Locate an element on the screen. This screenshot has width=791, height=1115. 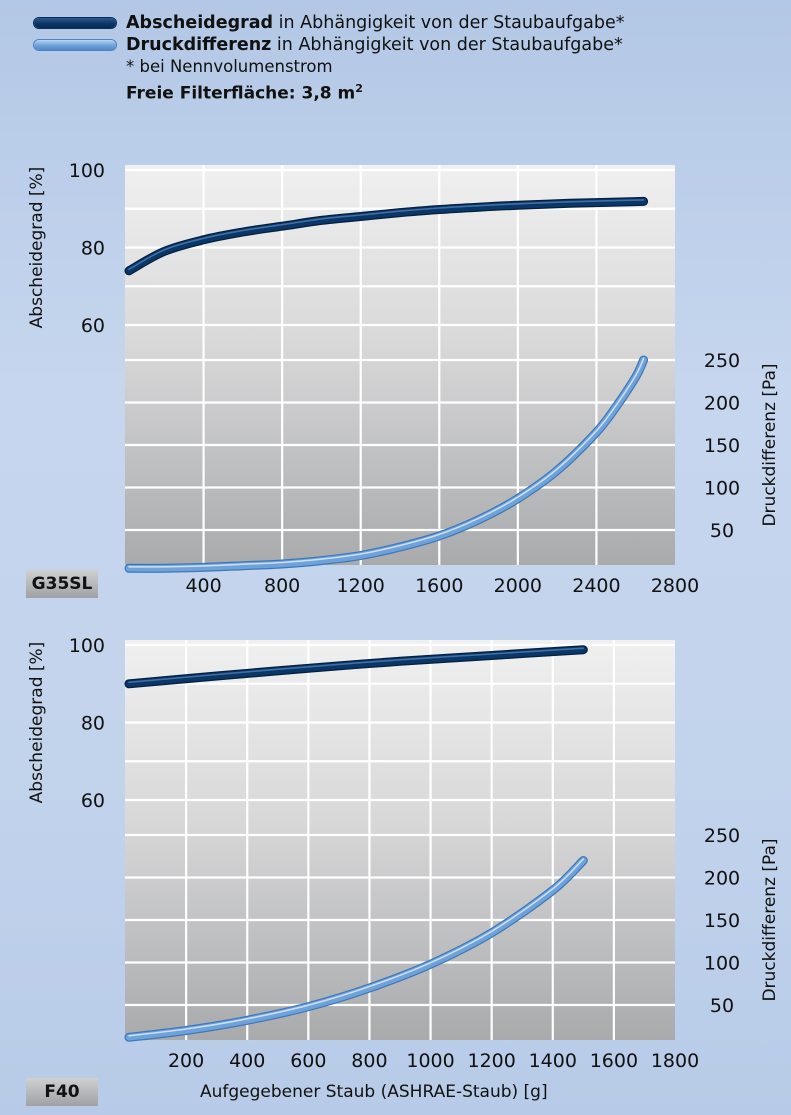
x-tick-label: 1800 is located at coordinates (675, 1061).